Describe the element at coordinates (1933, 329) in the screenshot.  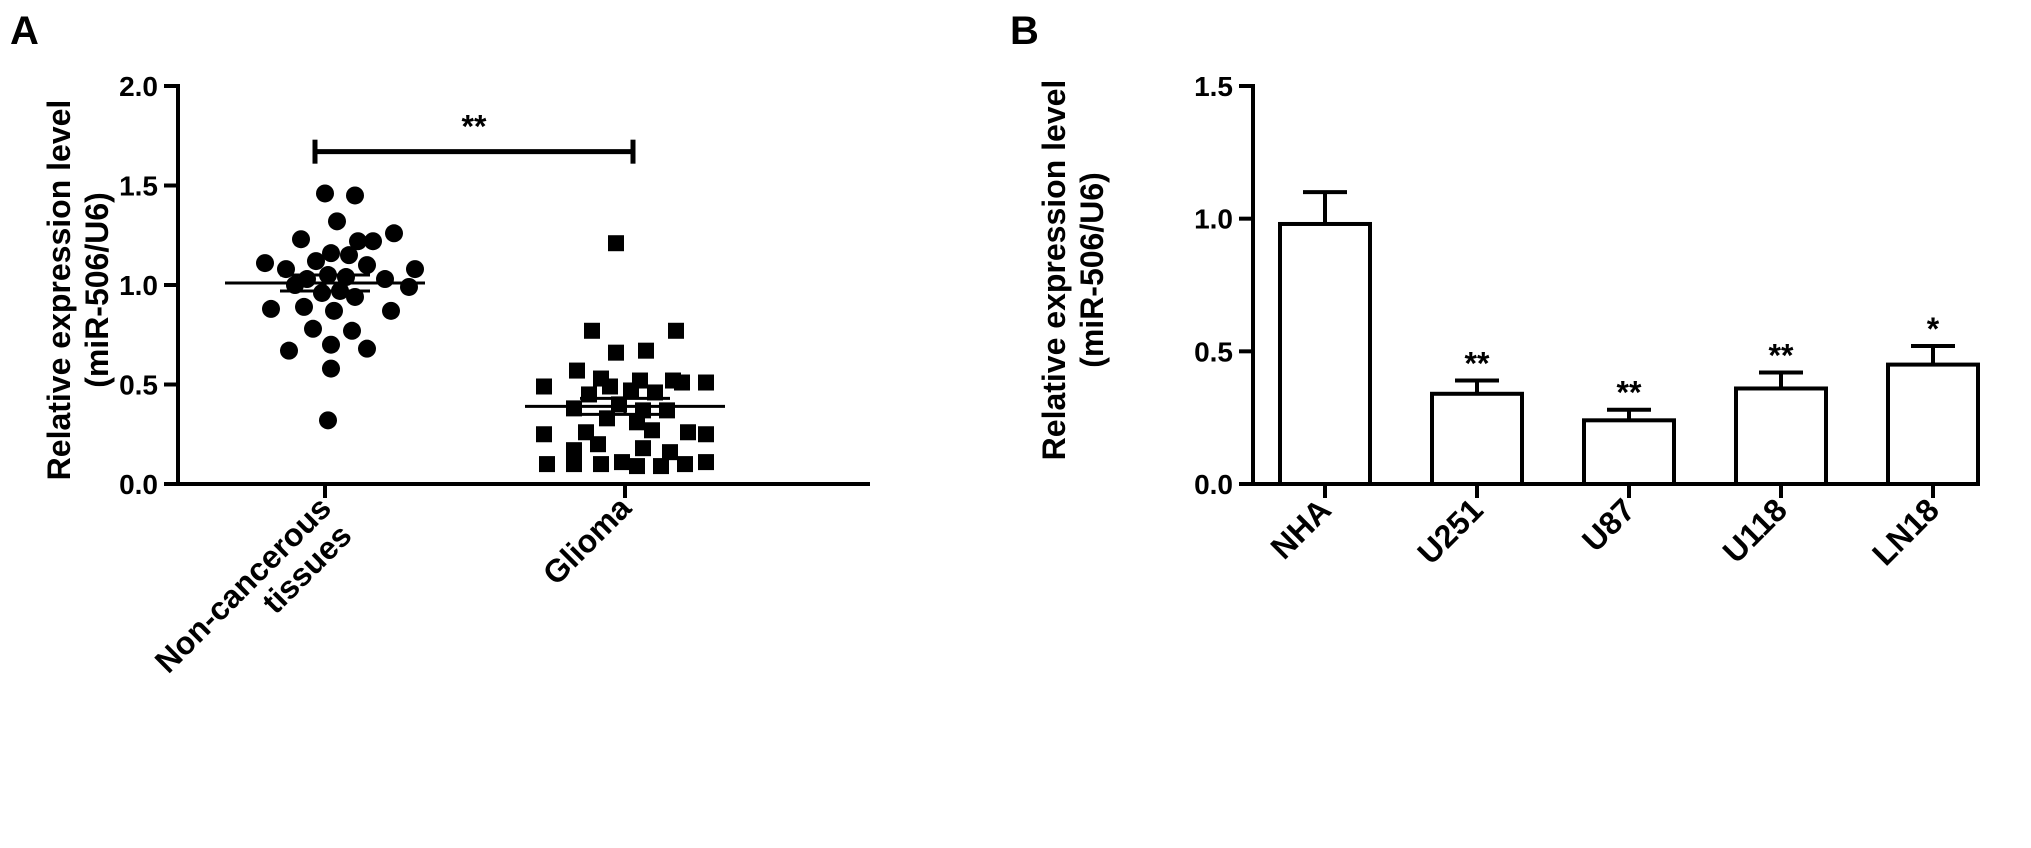
I see `panel-b-significance-label: *` at that location.